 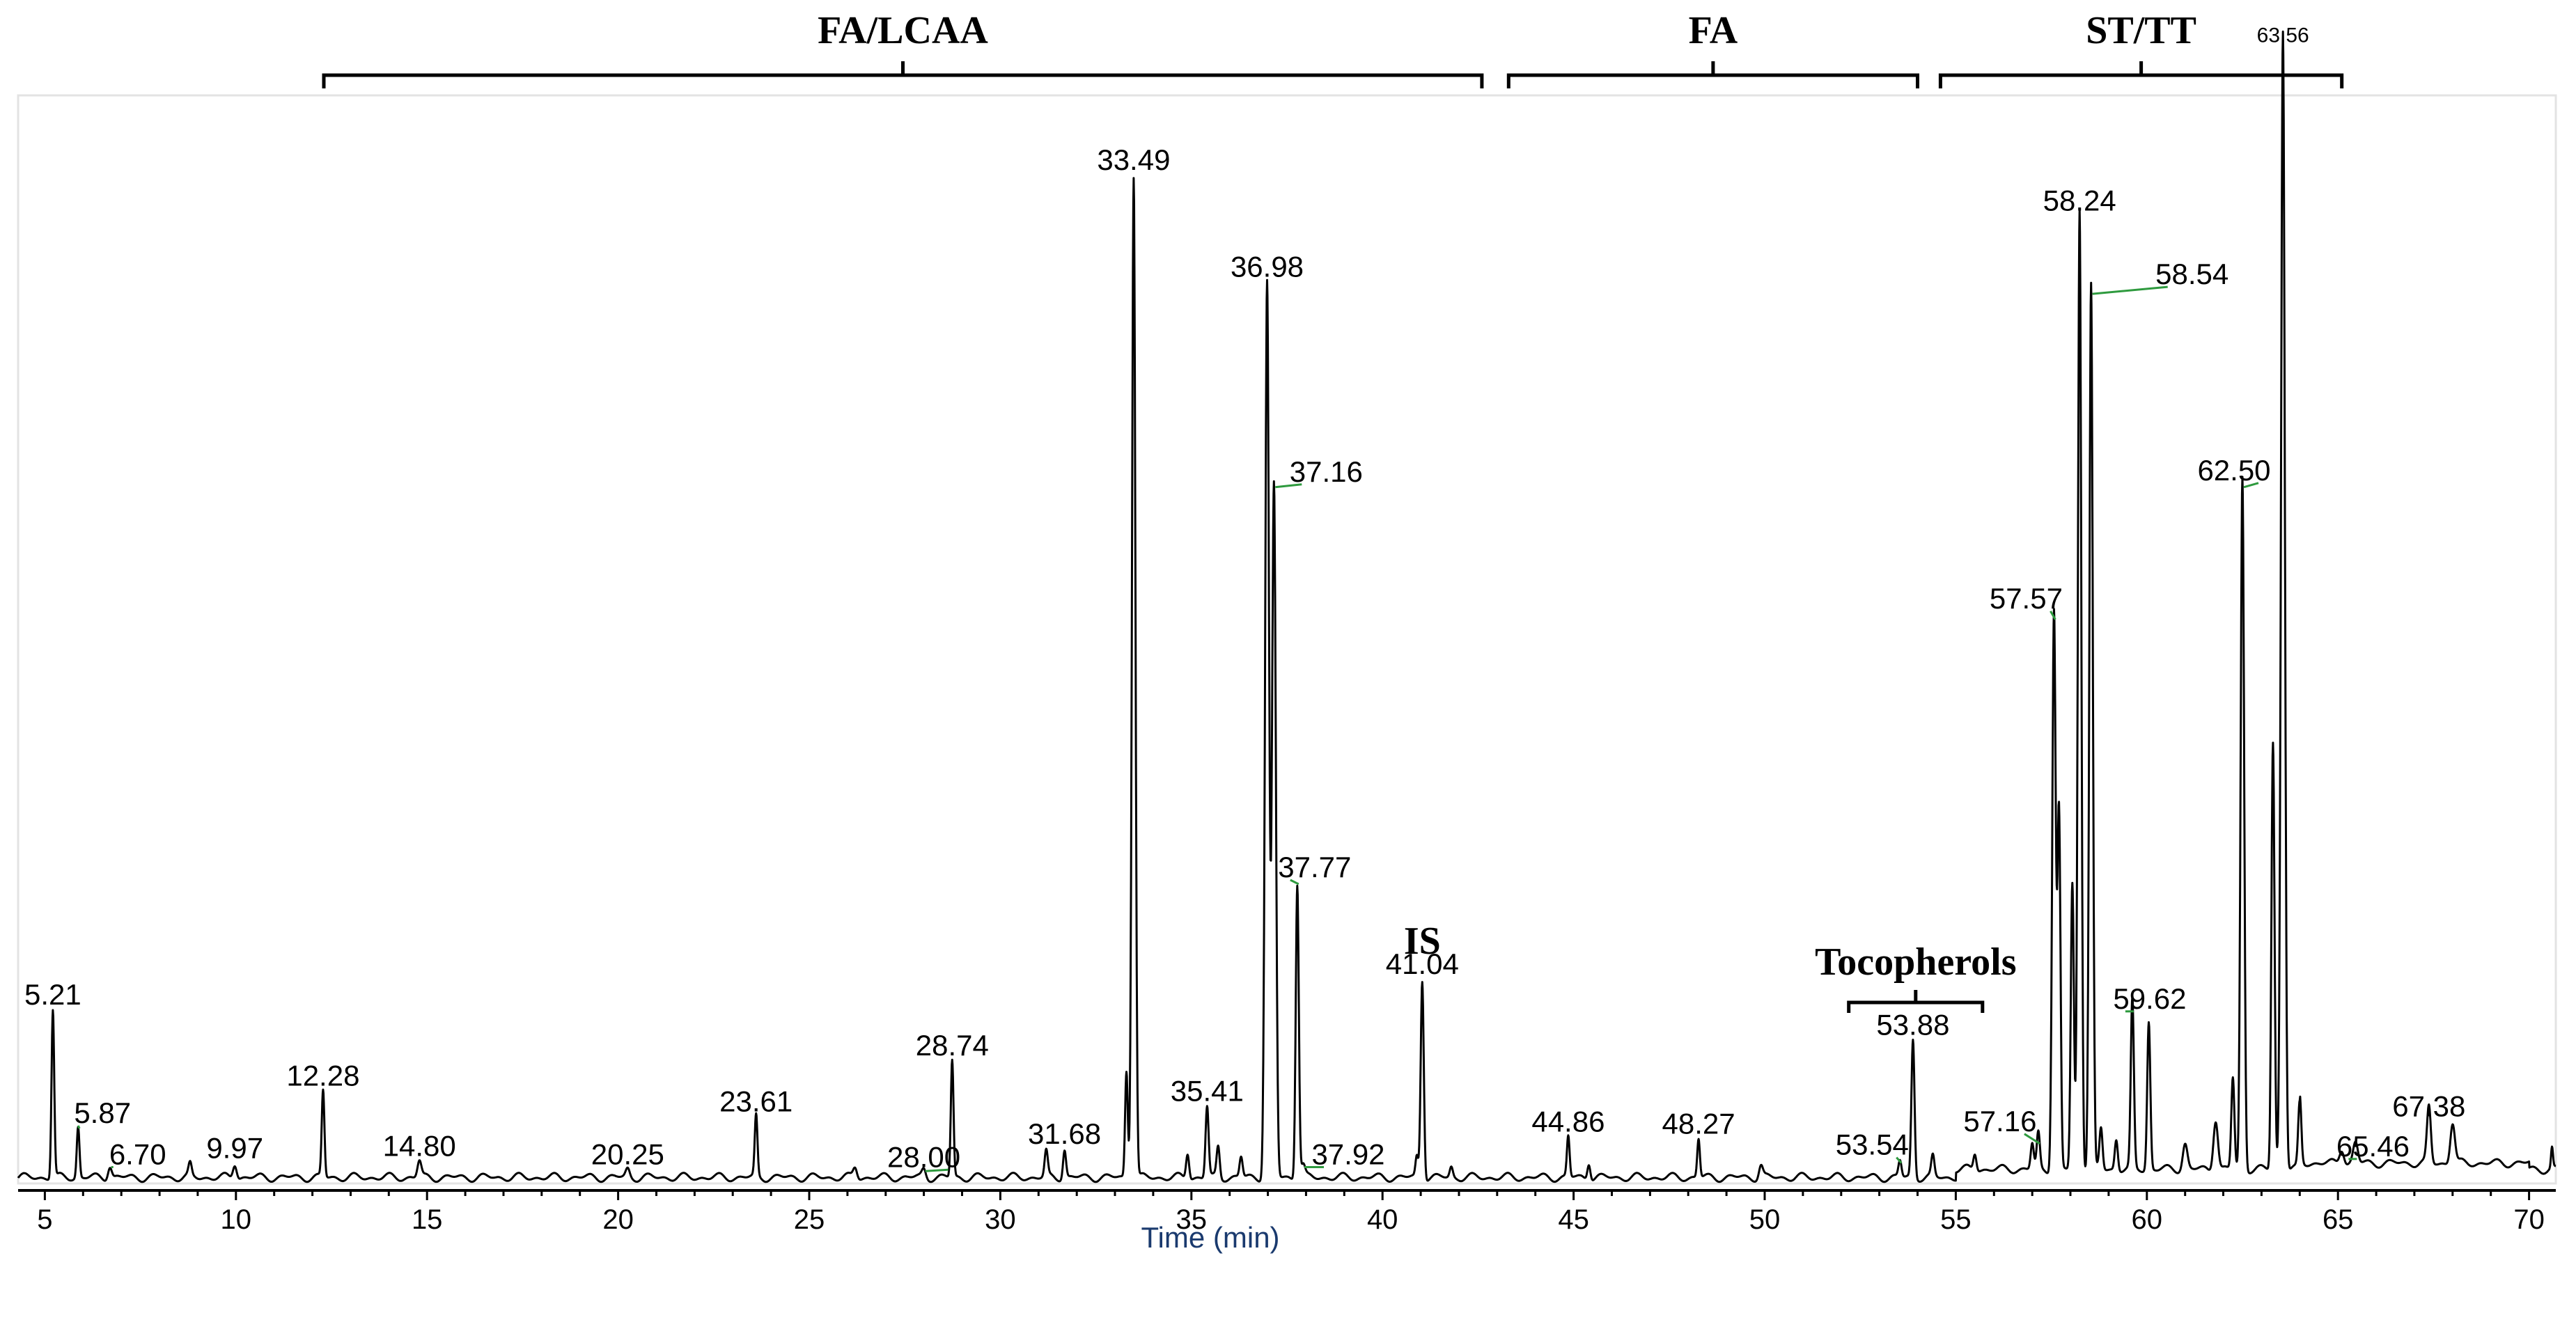 What do you see at coordinates (1207, 1091) in the screenshot?
I see `peak-label: 35.41` at bounding box center [1207, 1091].